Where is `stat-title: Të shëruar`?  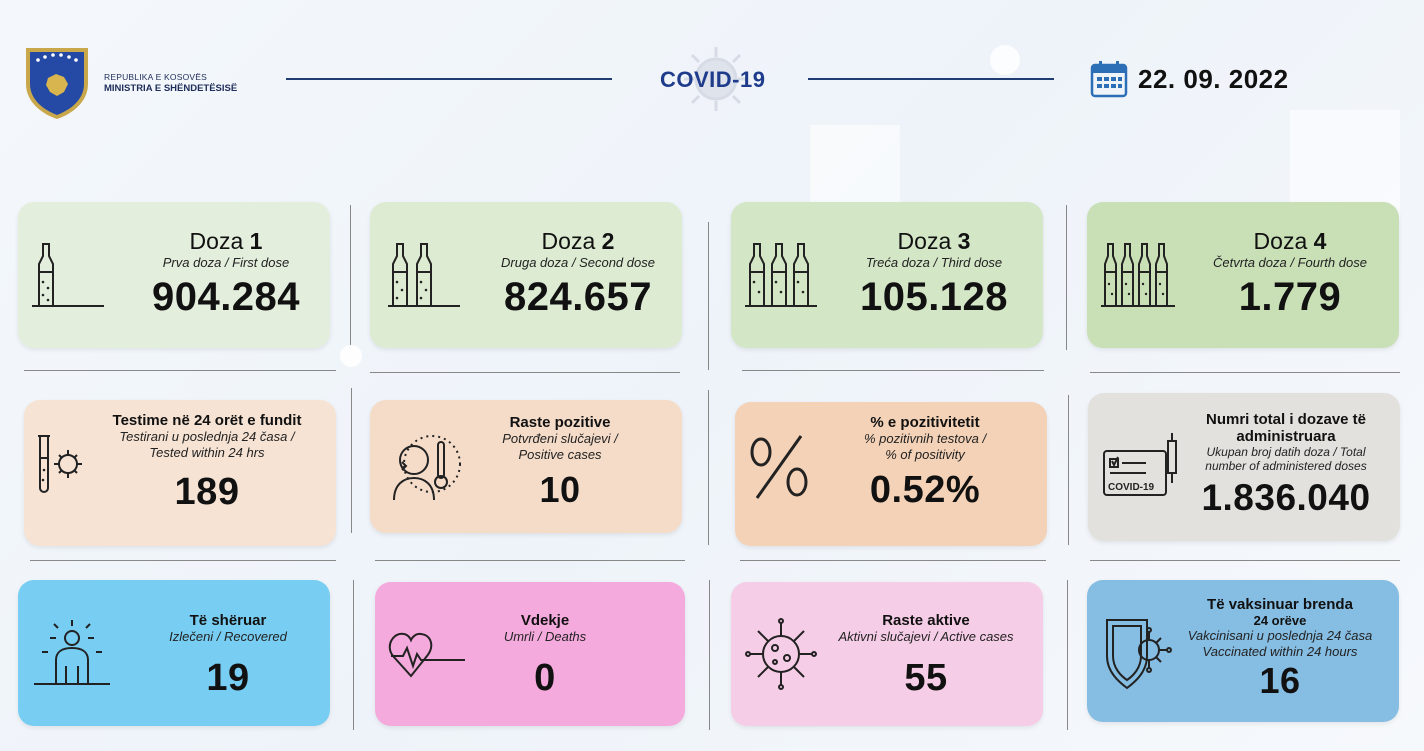
stat-title: Të shëruar is located at coordinates (228, 620).